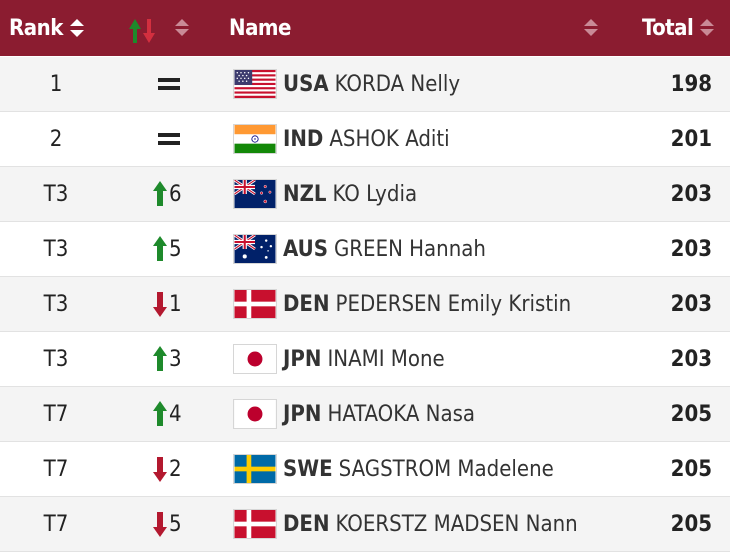 This screenshot has width=730, height=552. I want to click on player-name: GREEN Hannah, so click(409, 249).